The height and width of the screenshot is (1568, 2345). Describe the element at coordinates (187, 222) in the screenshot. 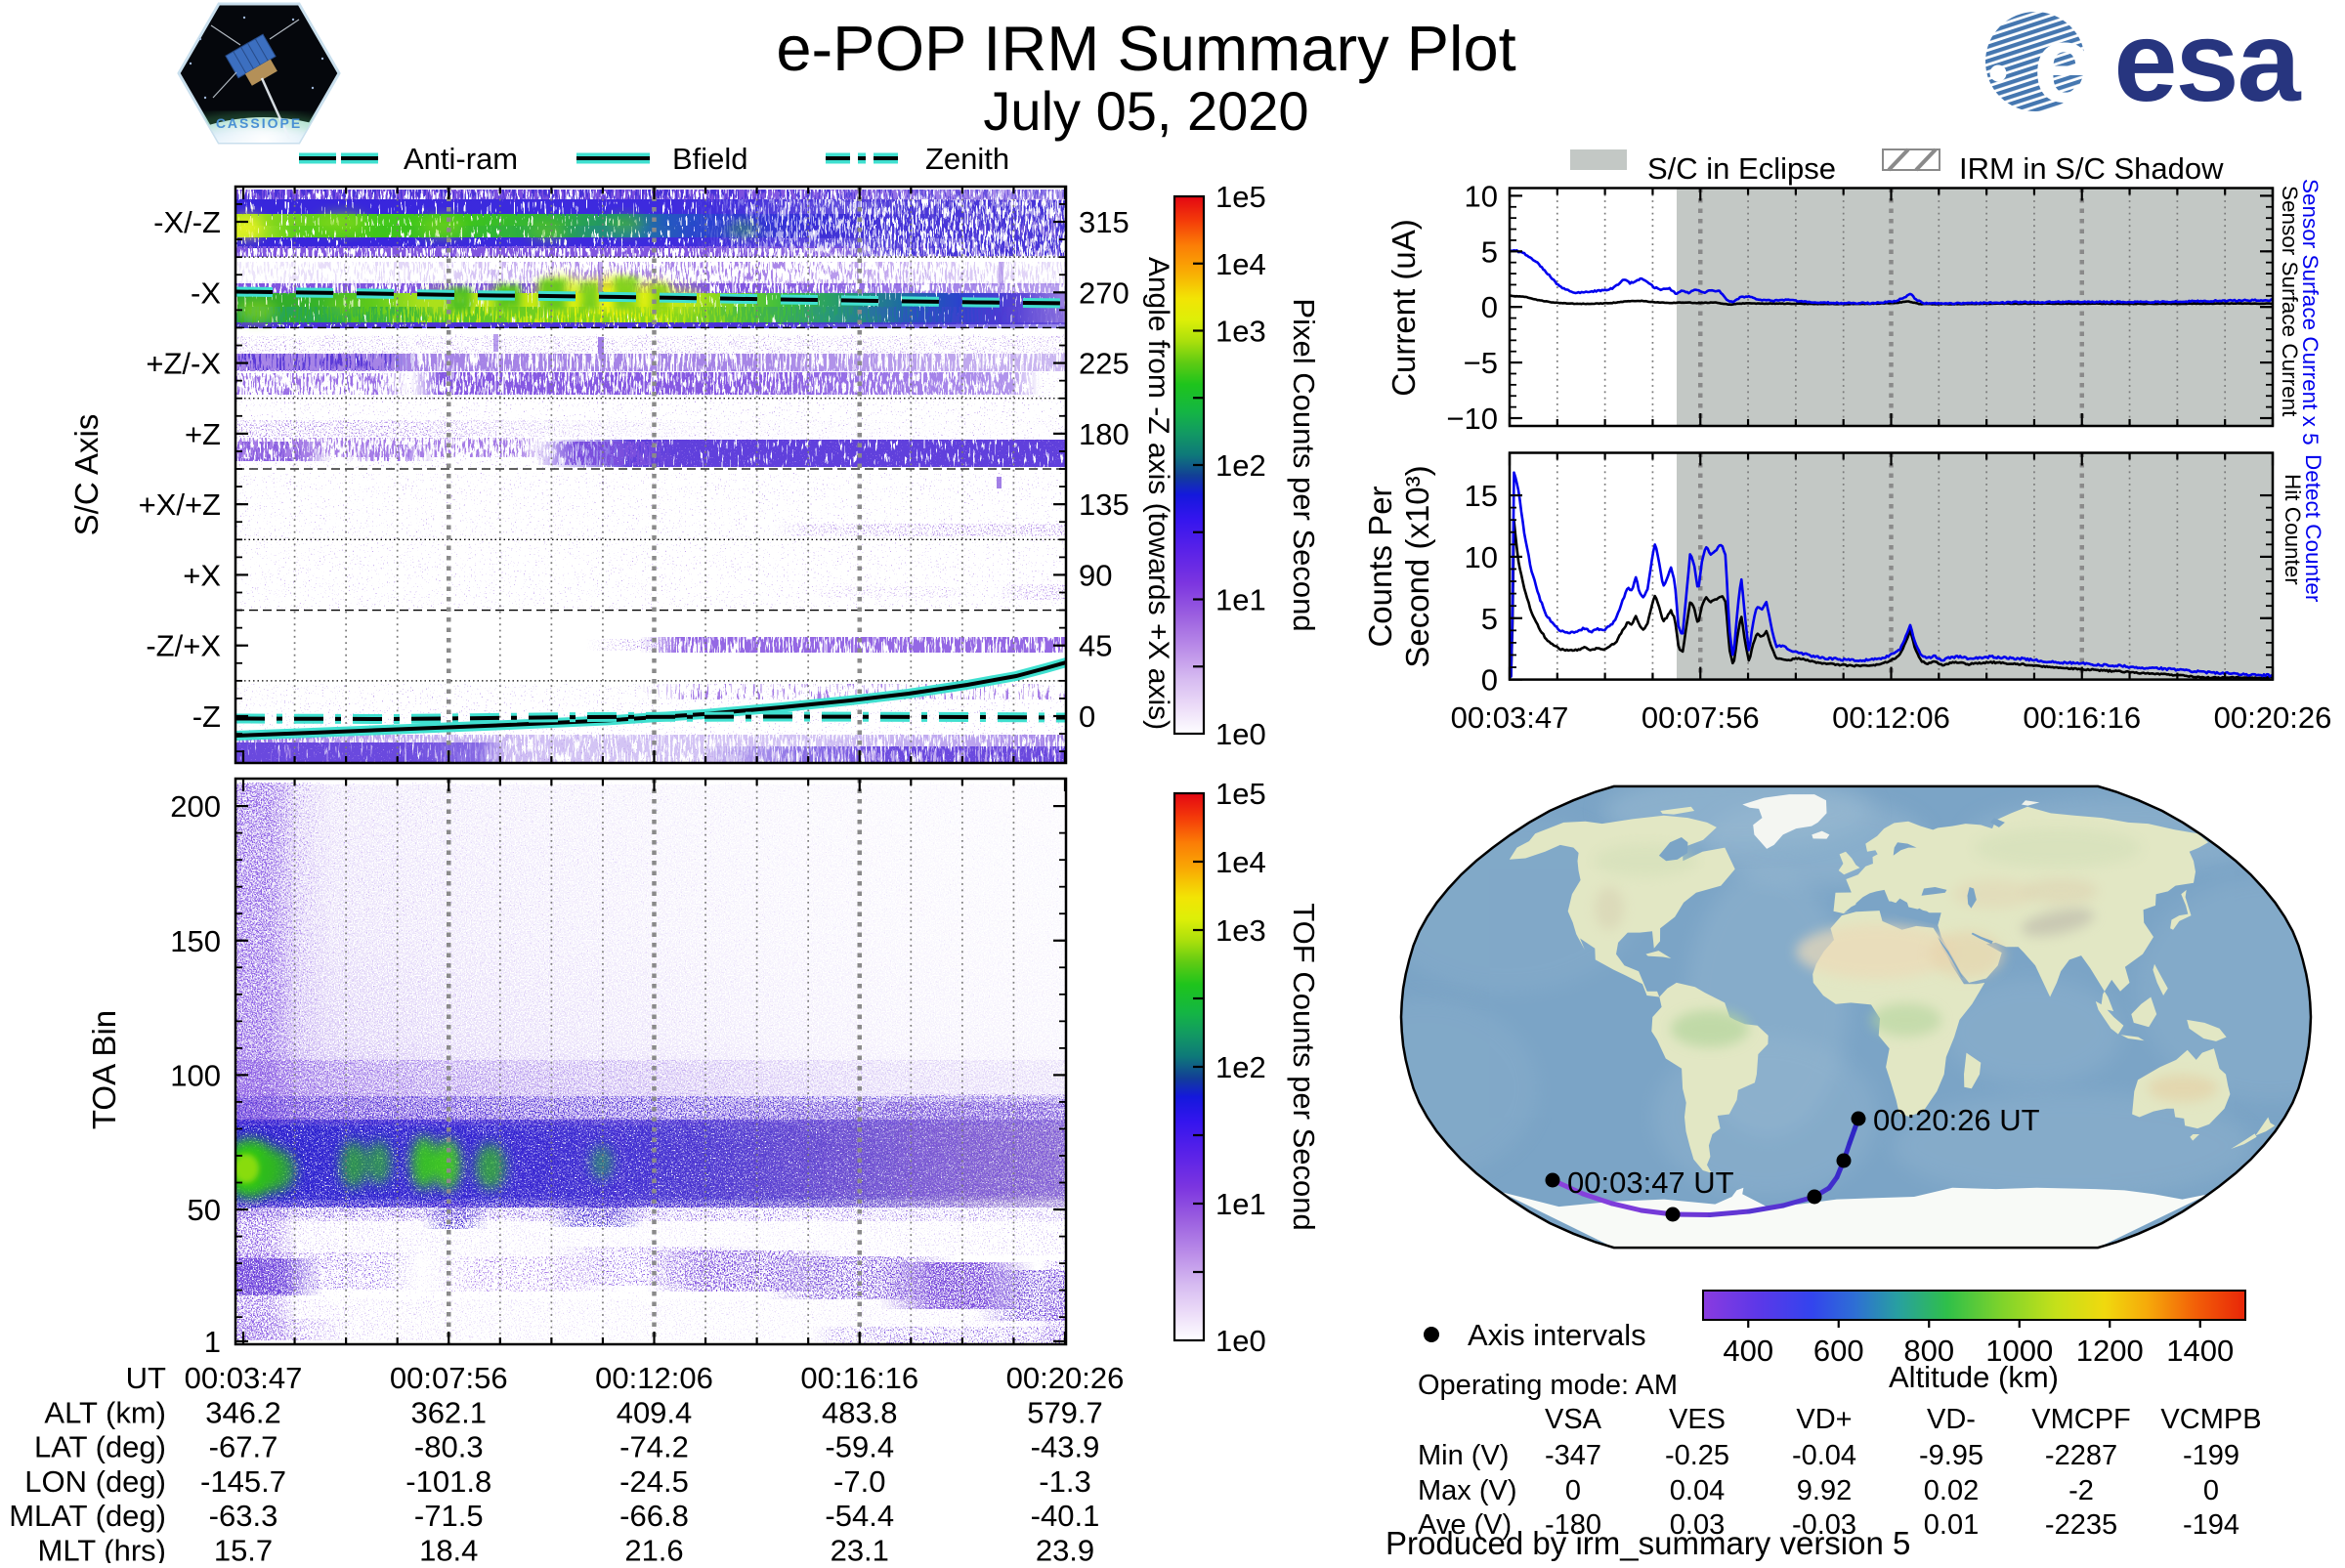

I see `svg-text: -X/-Z` at that location.